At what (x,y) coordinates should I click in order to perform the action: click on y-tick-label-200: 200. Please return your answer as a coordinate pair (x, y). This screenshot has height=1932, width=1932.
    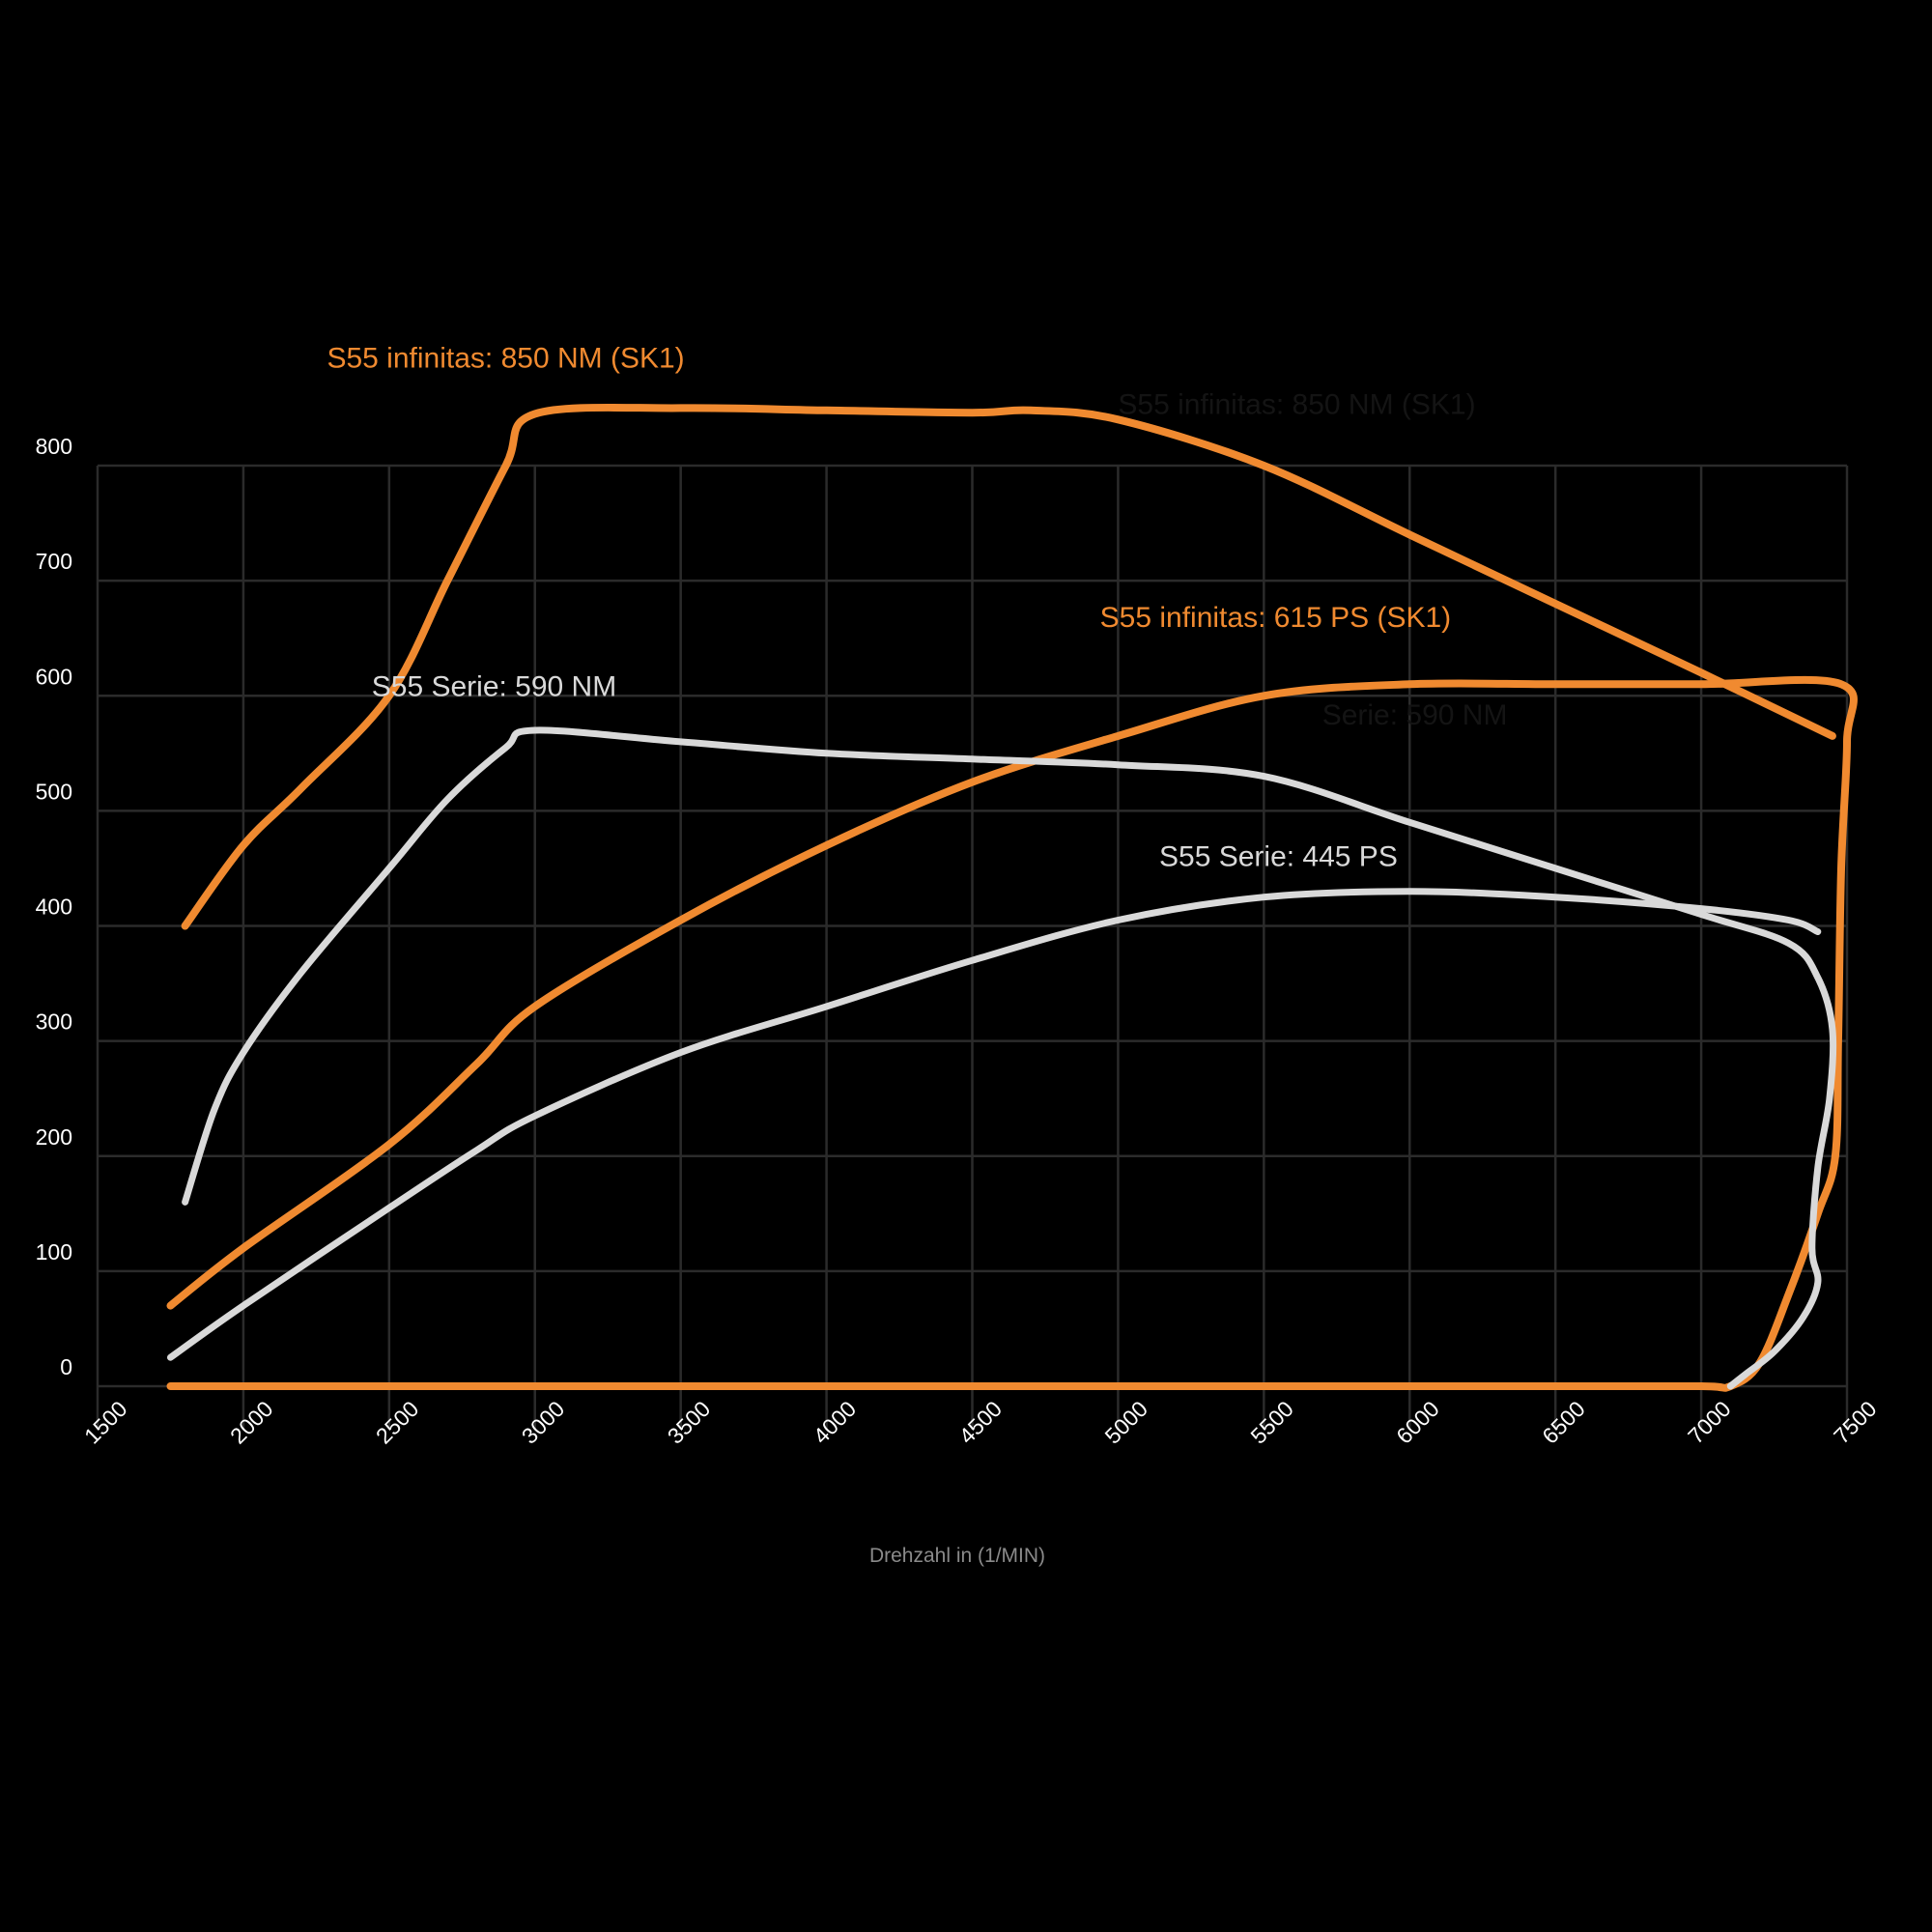
    Looking at the image, I should click on (54, 1137).